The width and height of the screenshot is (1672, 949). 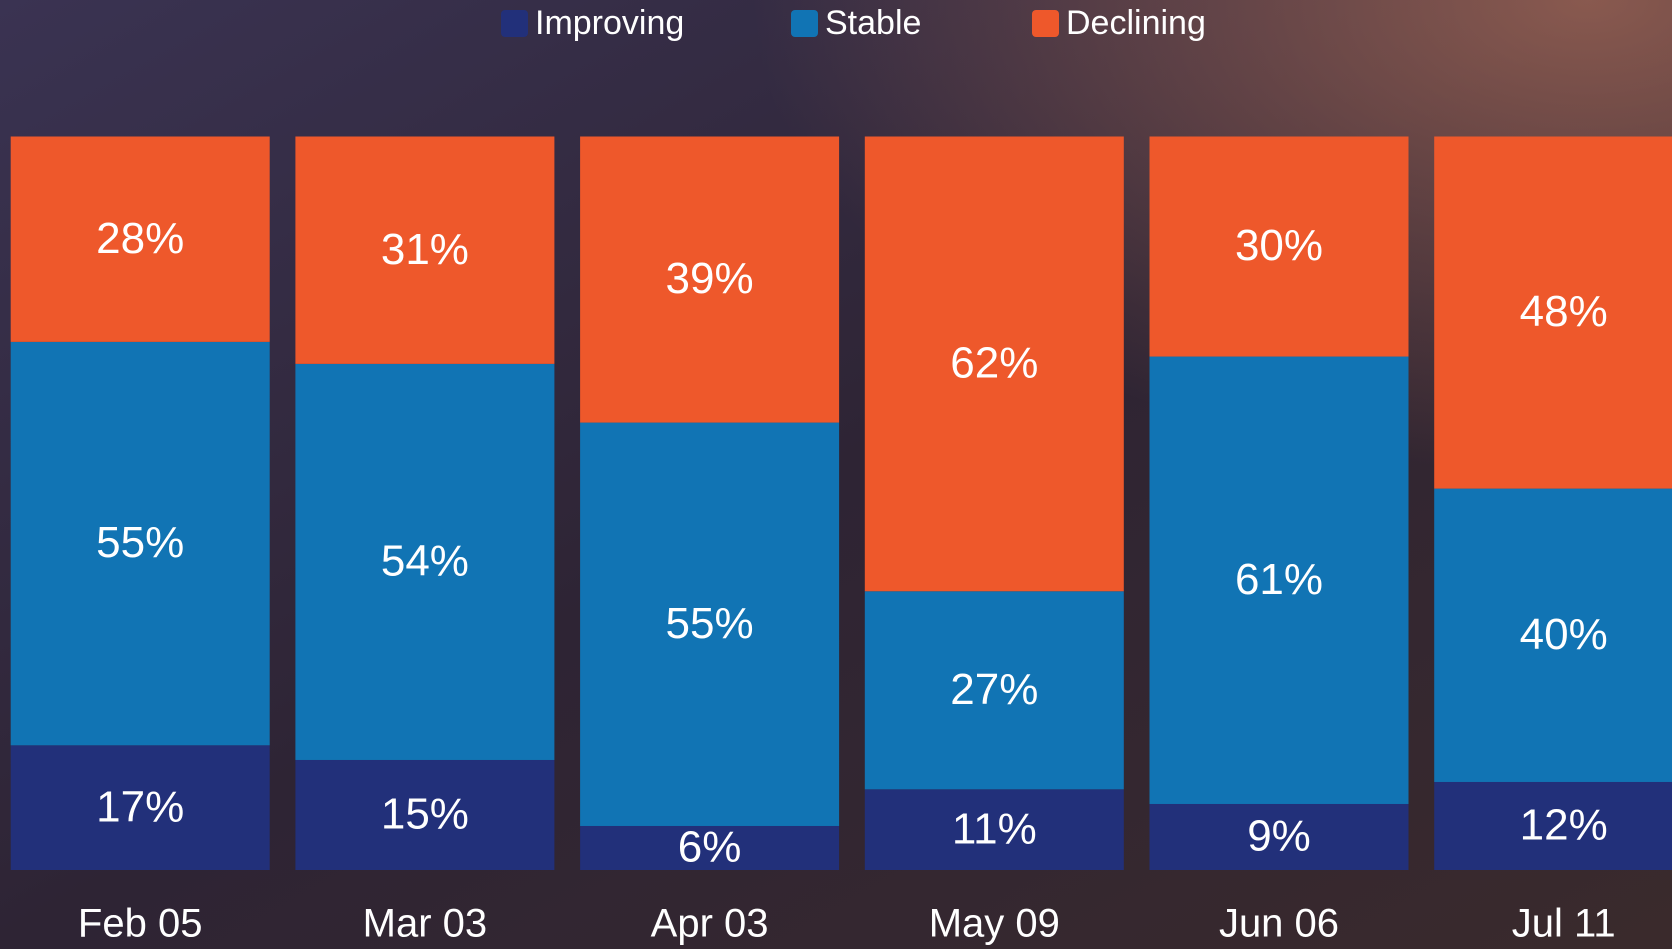 I want to click on legend-label: Declining, so click(x=1136, y=23).